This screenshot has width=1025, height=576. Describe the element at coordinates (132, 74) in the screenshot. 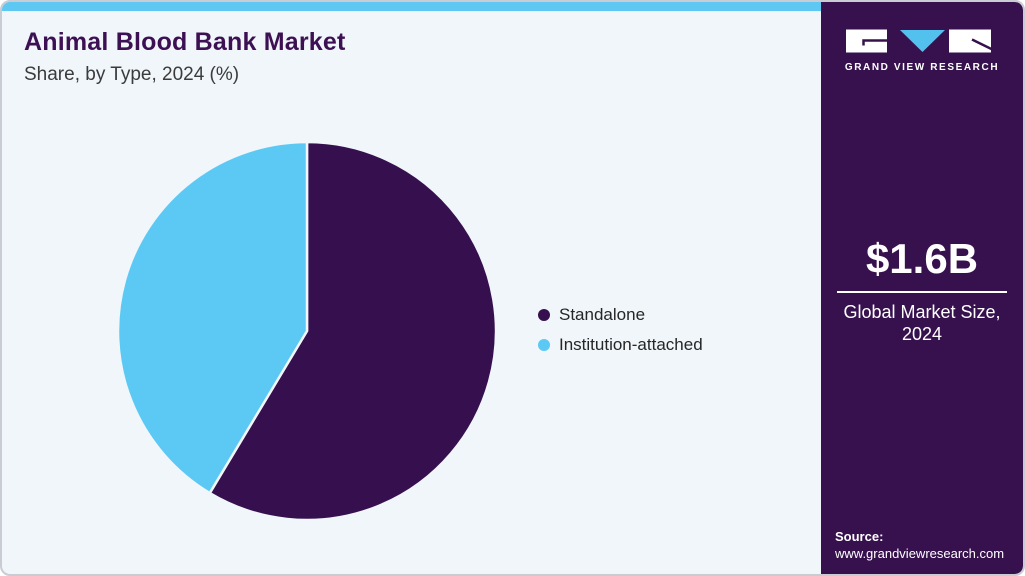

I see `page-subtitle: Share, by Type, 2024 (%)` at that location.